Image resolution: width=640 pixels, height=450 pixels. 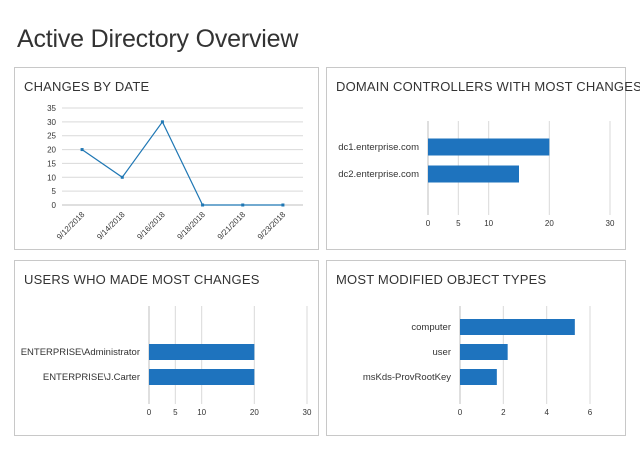 I want to click on object-types-chart: 0 2 4 6 computer user msKds-ProvRootKey, so click(x=478, y=361).